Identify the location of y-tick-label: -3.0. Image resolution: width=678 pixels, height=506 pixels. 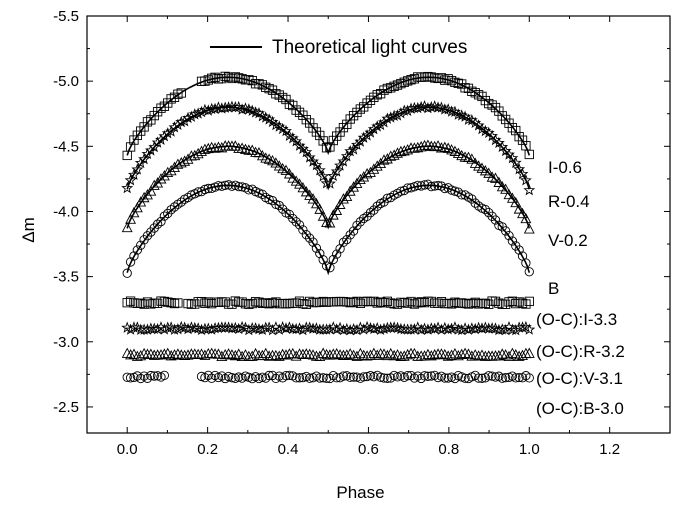
(66, 342).